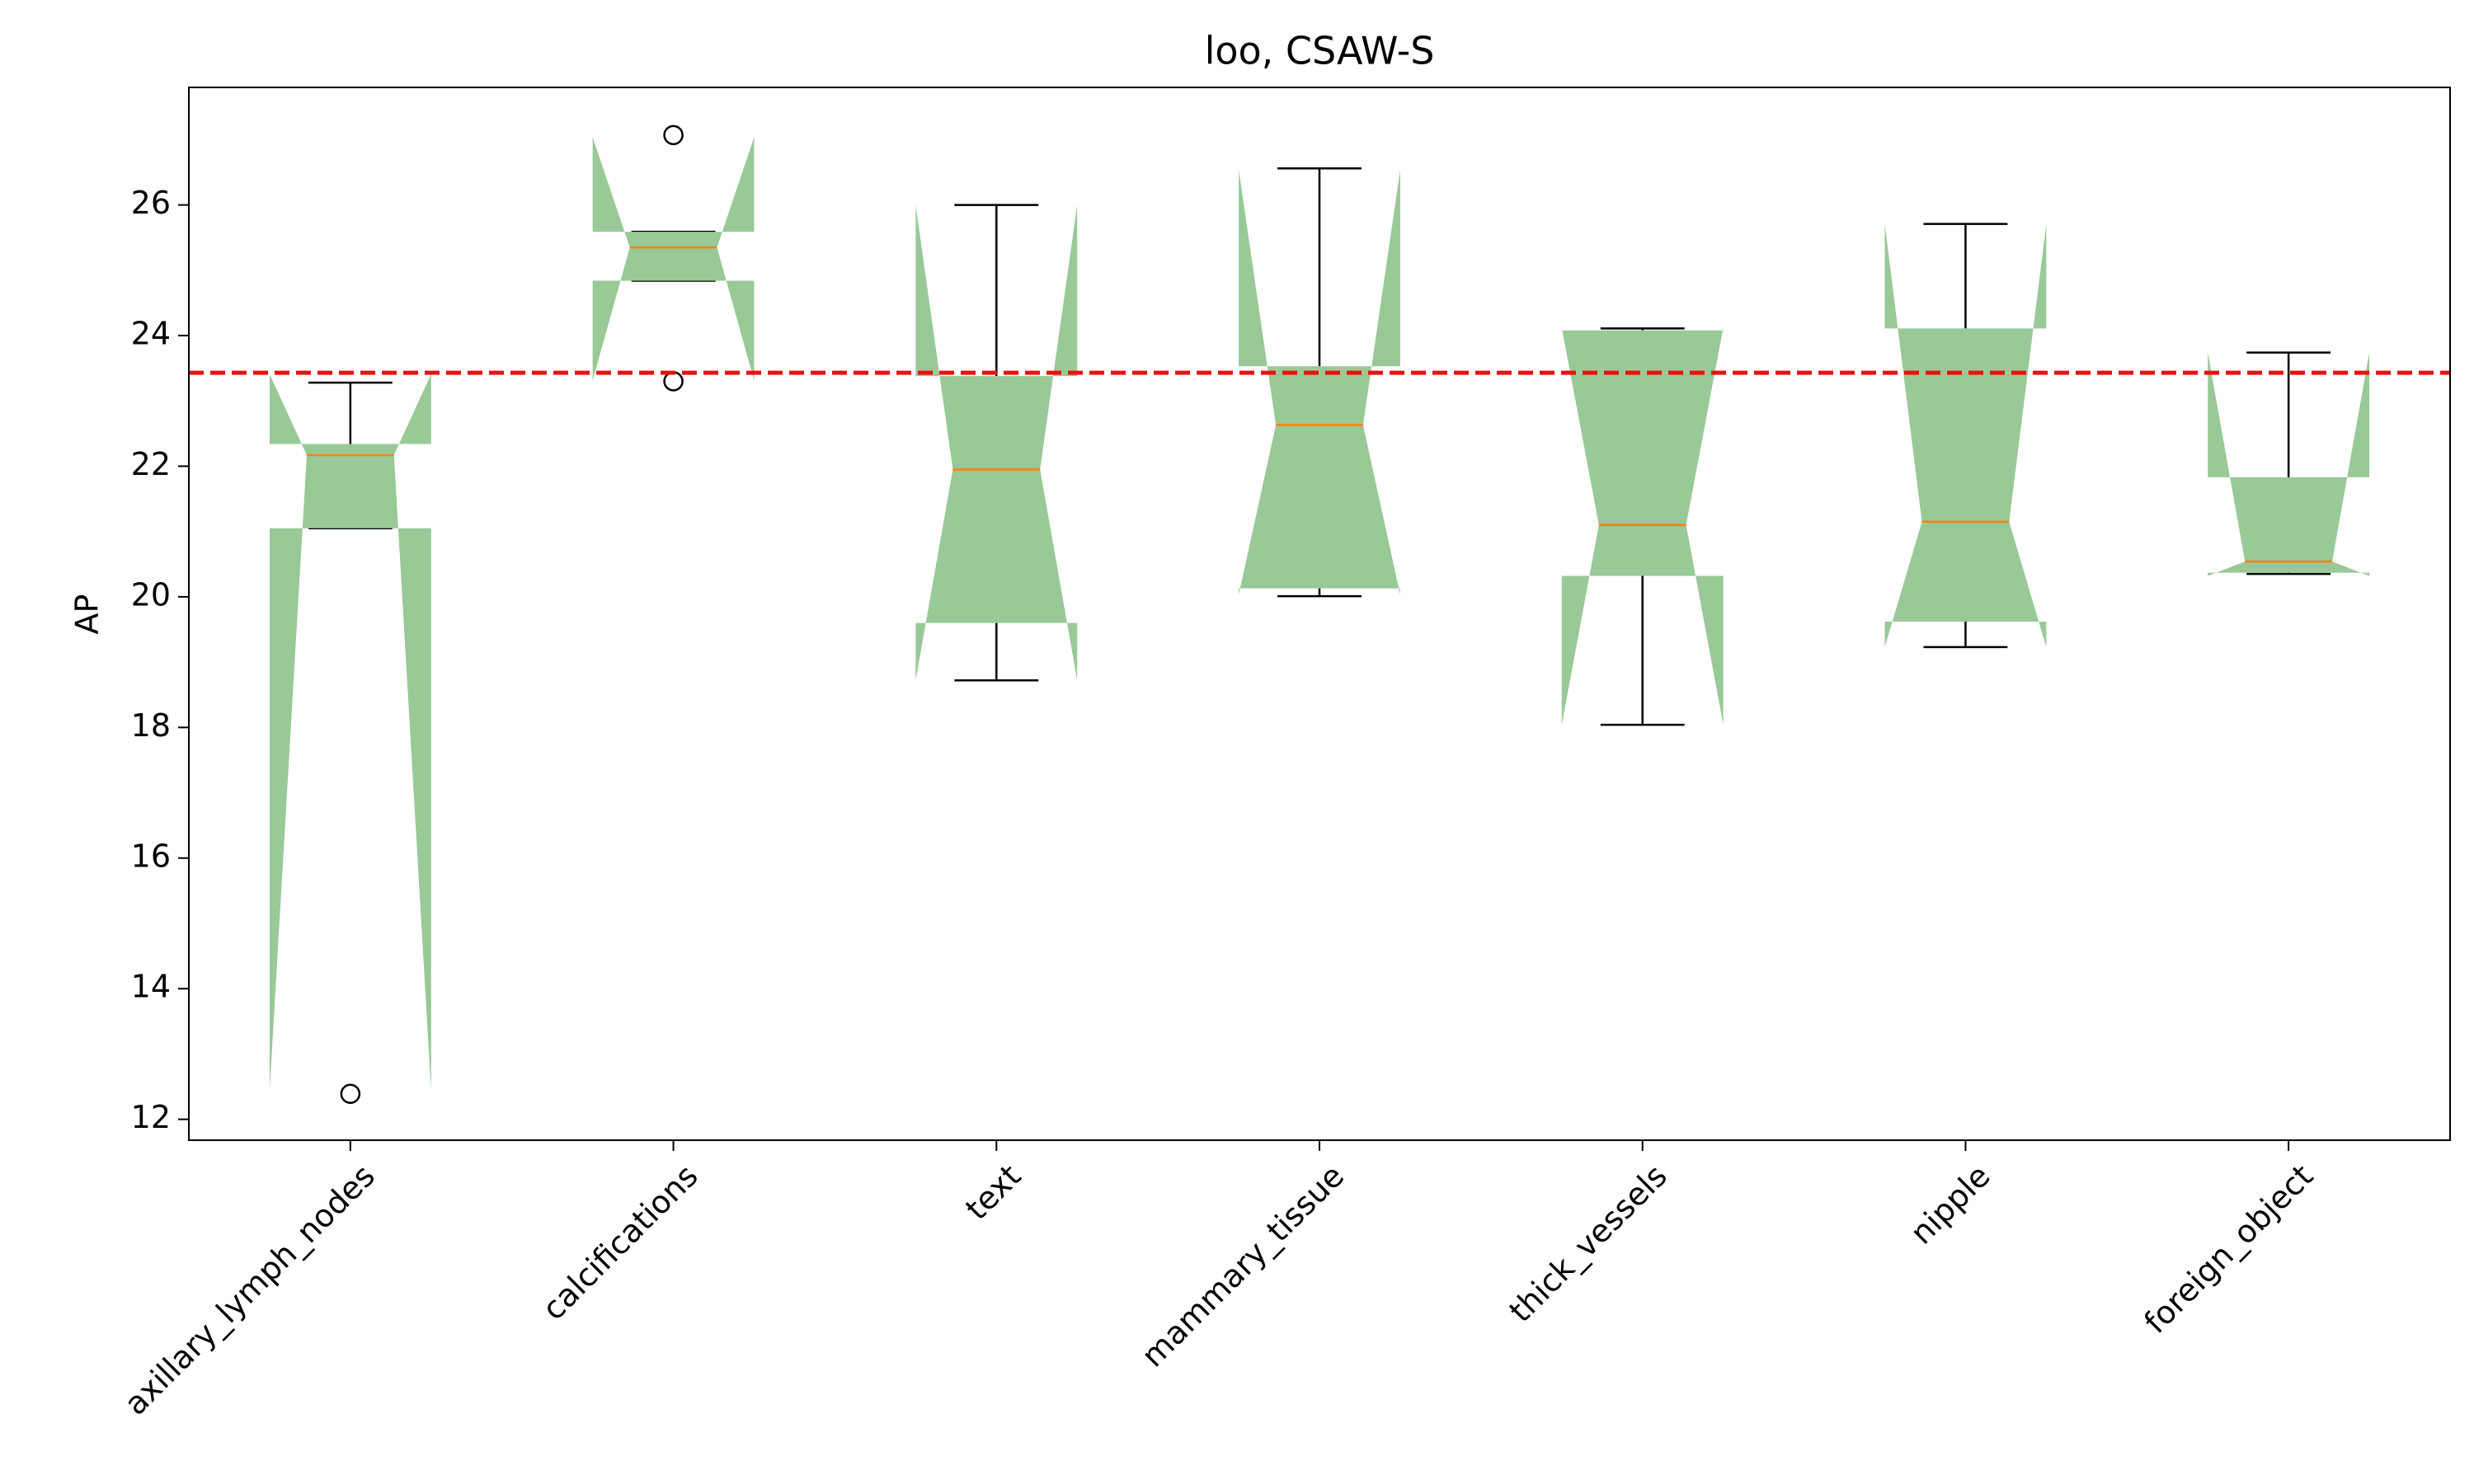  What do you see at coordinates (2229, 1249) in the screenshot?
I see `x-tick-label: foreign_object` at bounding box center [2229, 1249].